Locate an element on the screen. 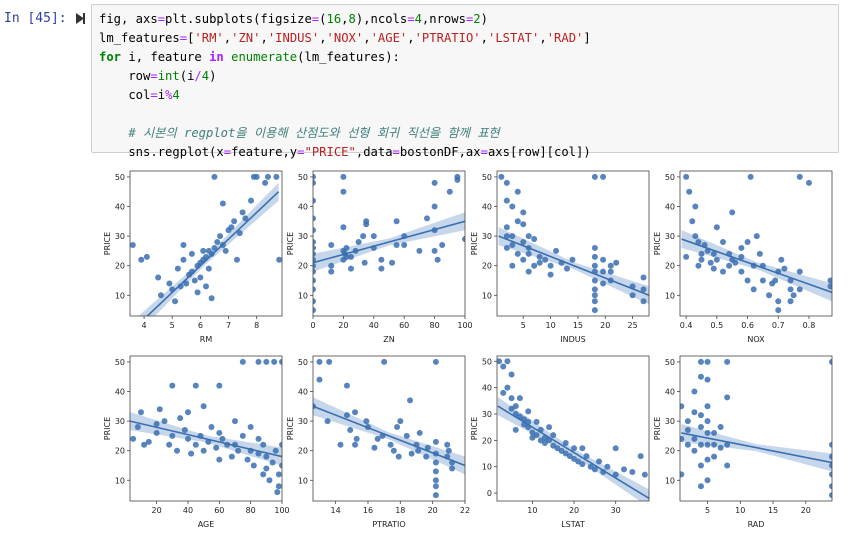 Image resolution: width=850 pixels, height=534 pixels. x-tick-label: 0.4 is located at coordinates (686, 325).